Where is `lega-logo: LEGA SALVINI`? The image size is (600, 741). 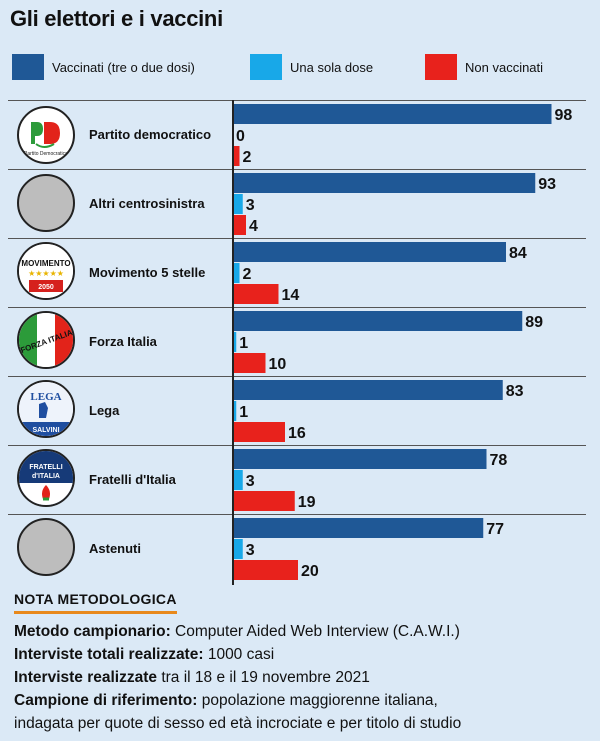 lega-logo: LEGA SALVINI is located at coordinates (46, 409).